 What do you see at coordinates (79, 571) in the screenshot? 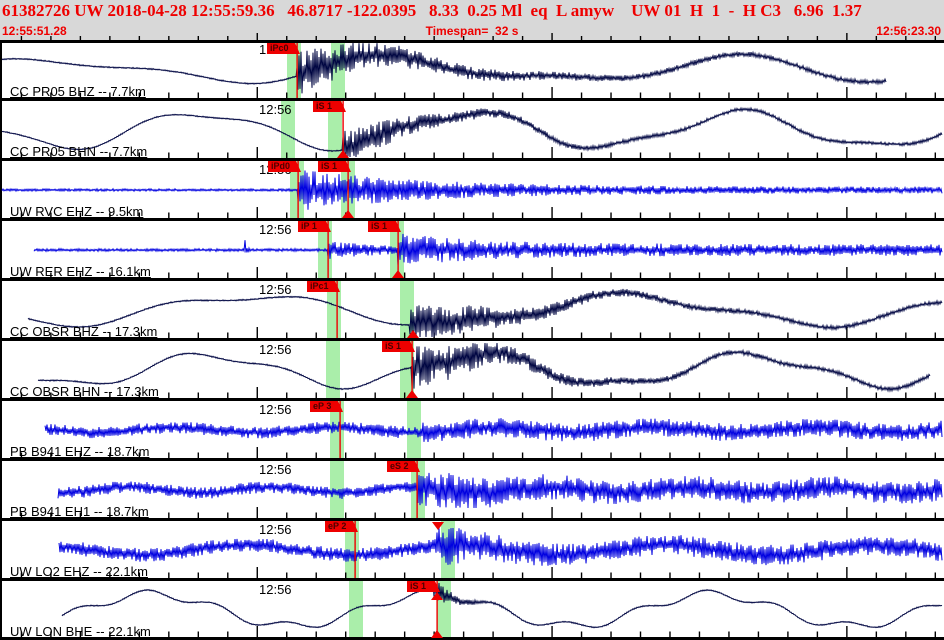
I see `station-label-uw-lo2-ehz: UW LO2 EHZ -- 22.1km` at bounding box center [79, 571].